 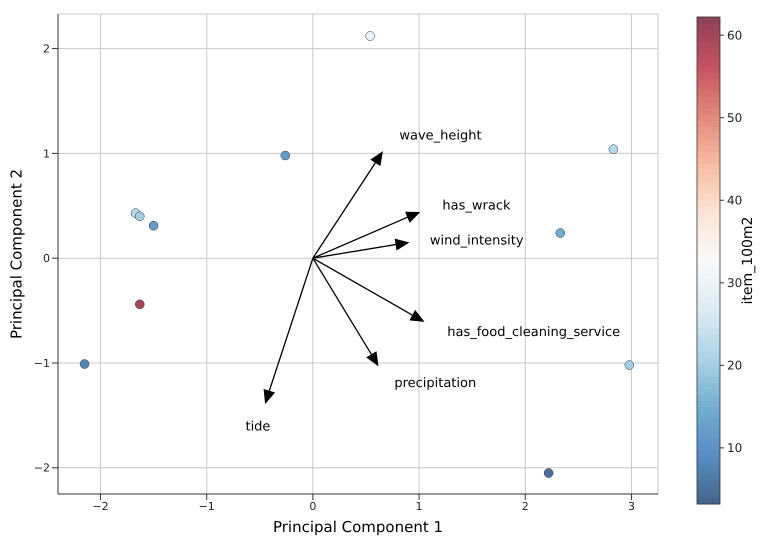 I want to click on y-tick-label: 1, so click(x=46, y=153).